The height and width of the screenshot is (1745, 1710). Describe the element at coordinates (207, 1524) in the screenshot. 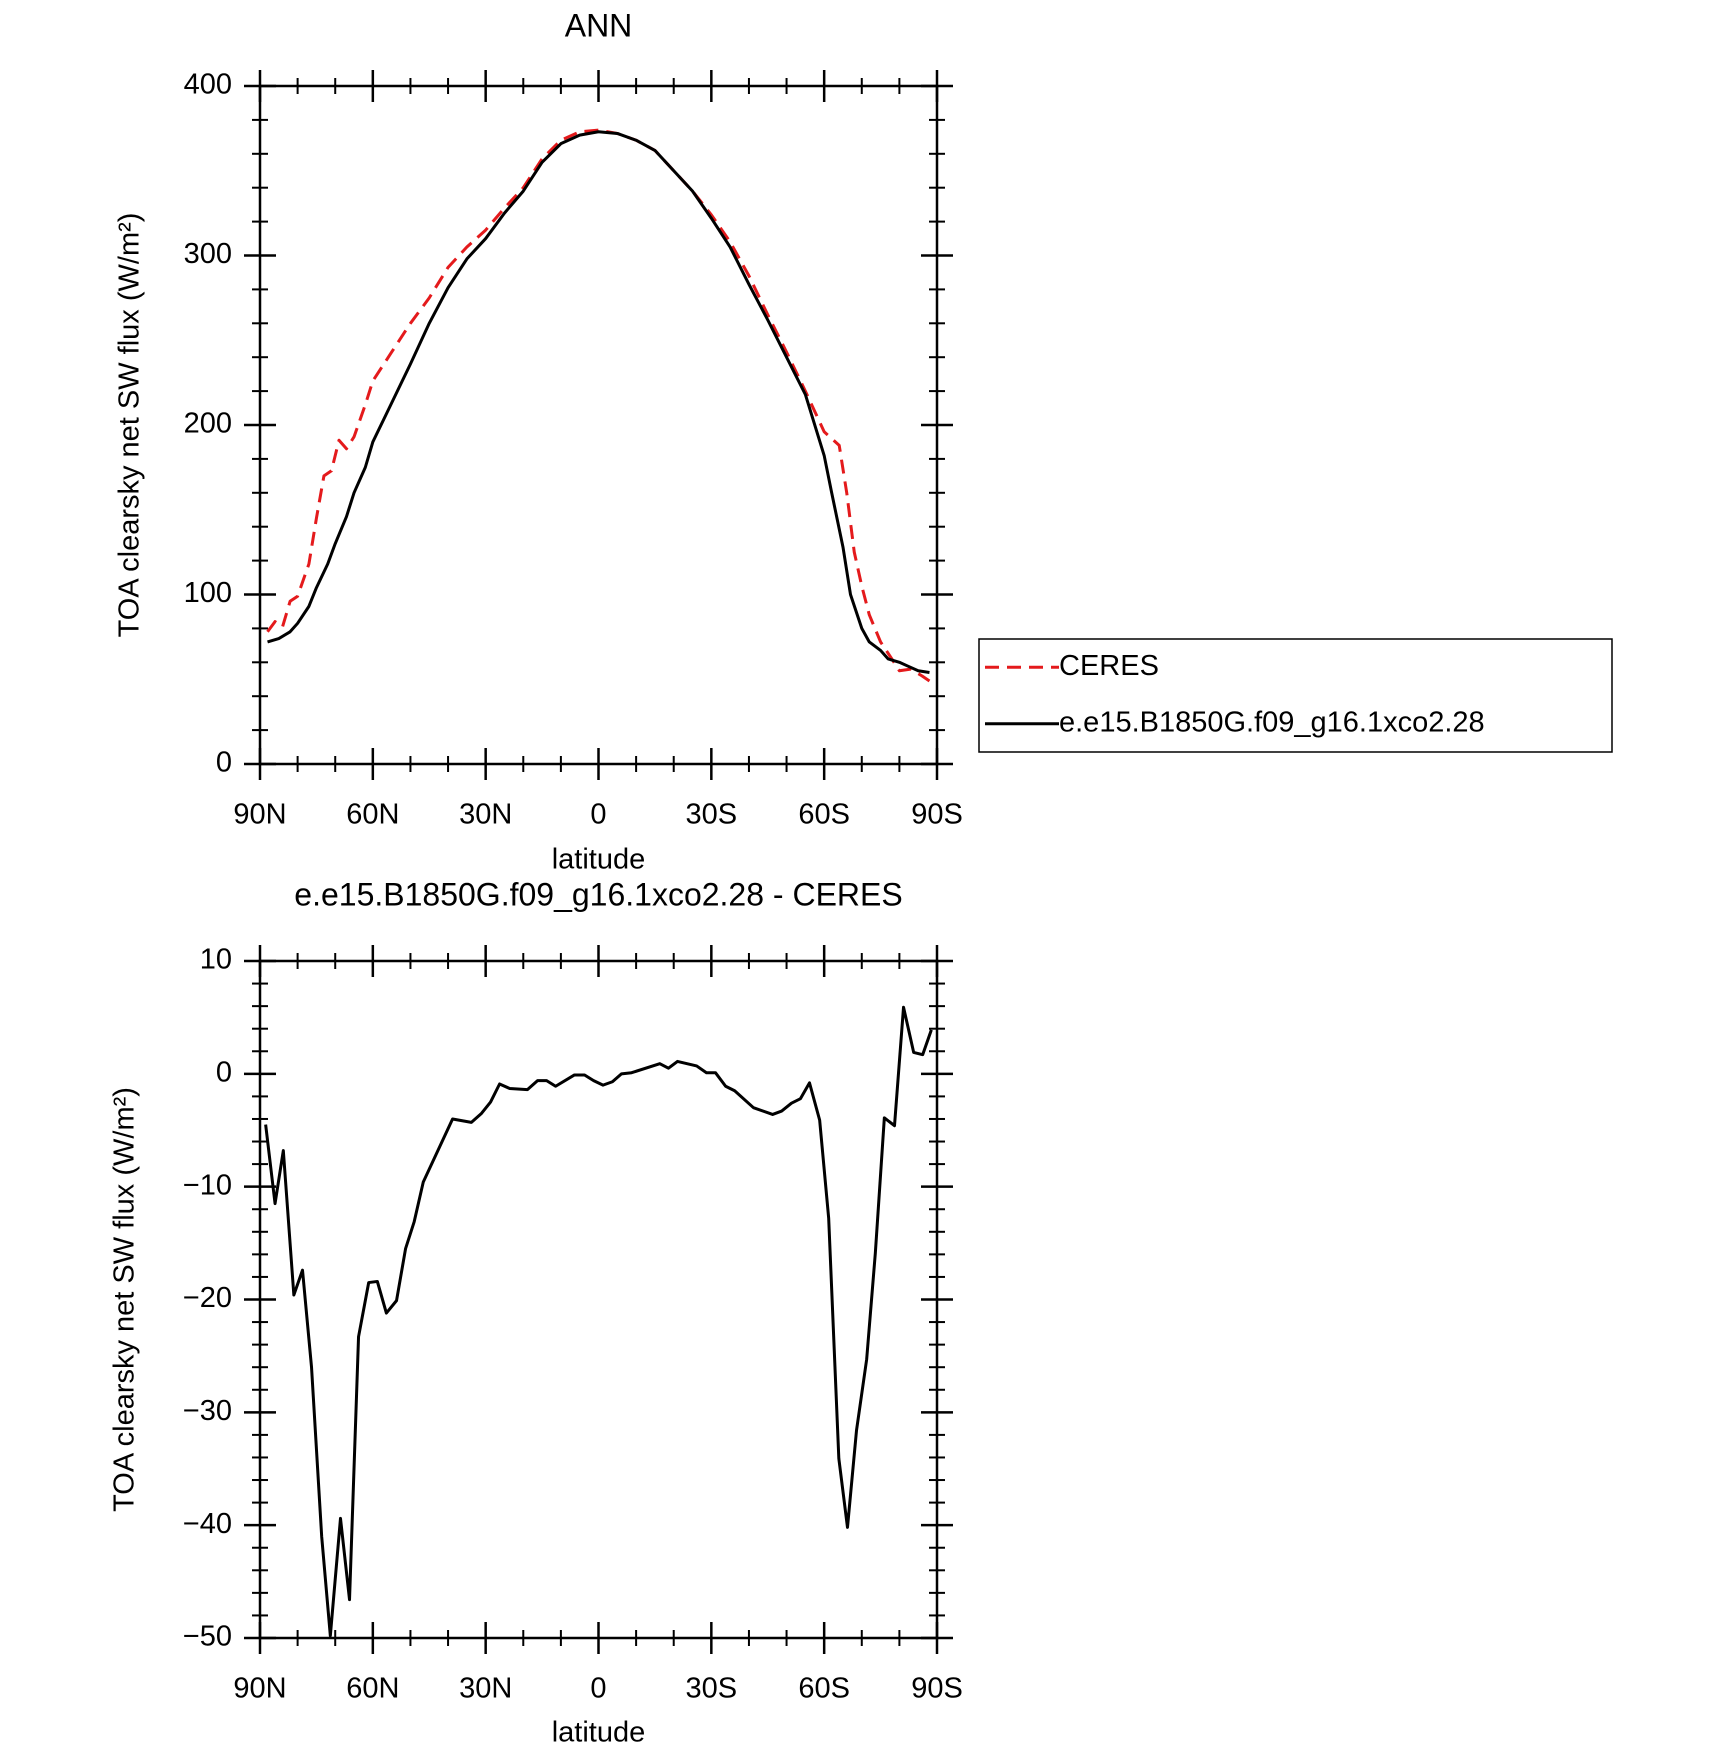

I see `y-tick-label: −40` at that location.